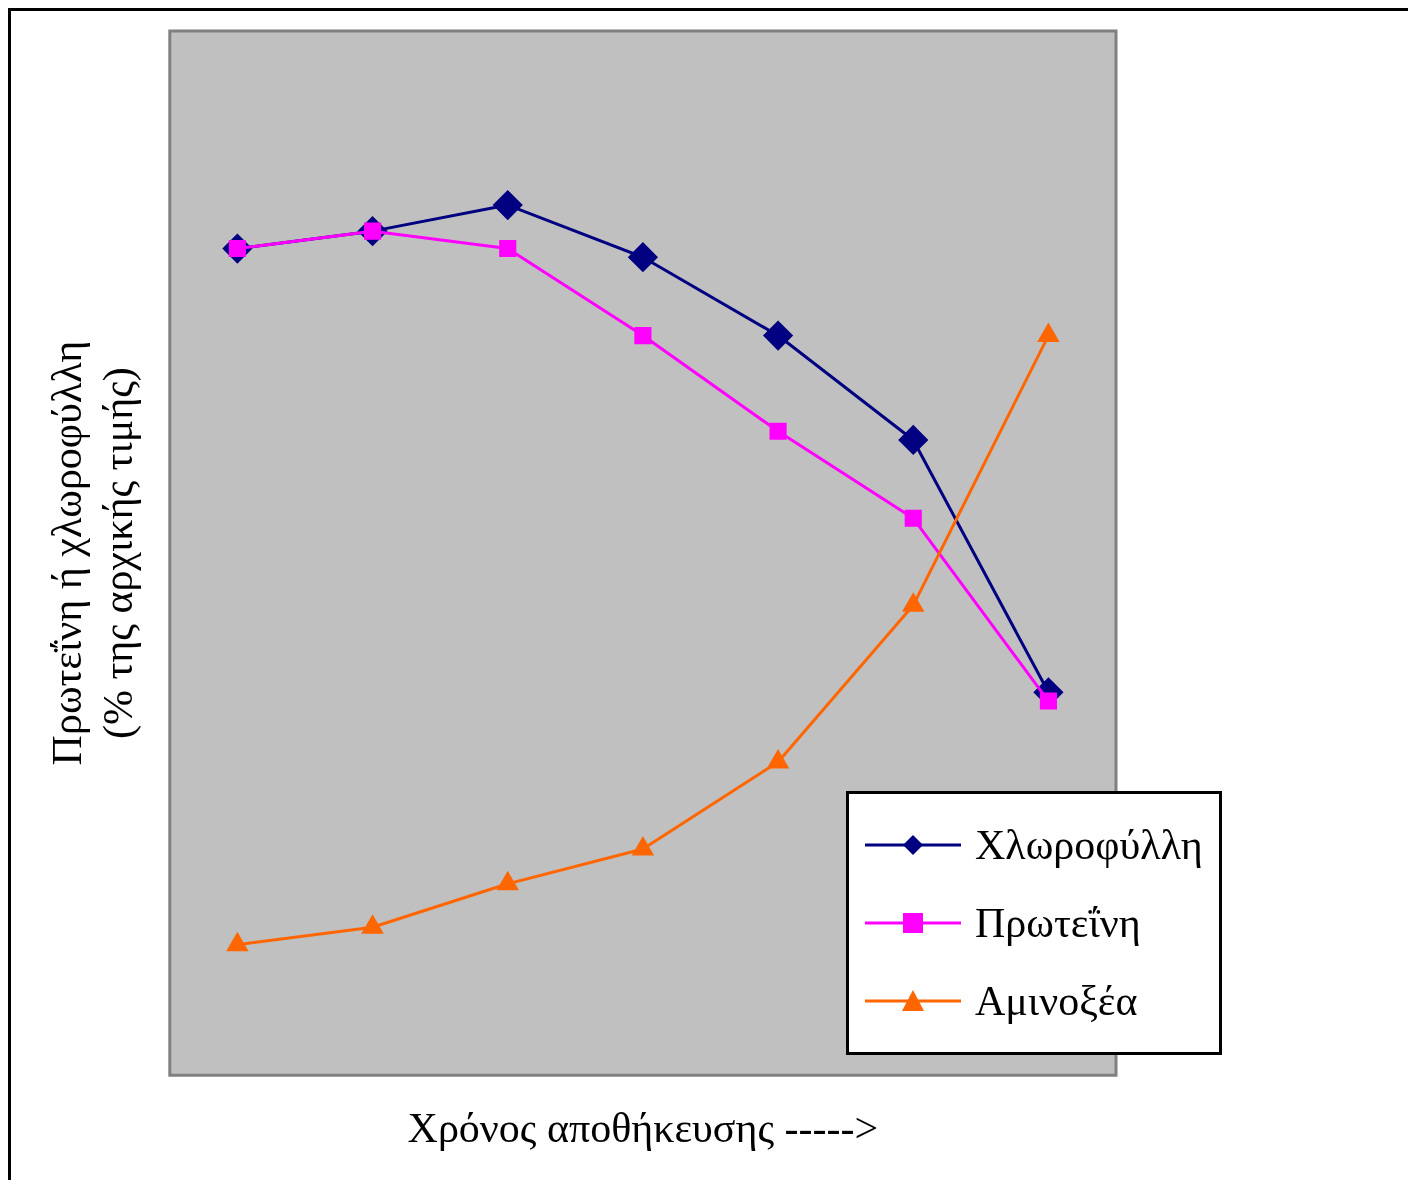 The image size is (1418, 1188). Describe the element at coordinates (1058, 923) in the screenshot. I see `legend-label: Πρωτεΐνη` at that location.